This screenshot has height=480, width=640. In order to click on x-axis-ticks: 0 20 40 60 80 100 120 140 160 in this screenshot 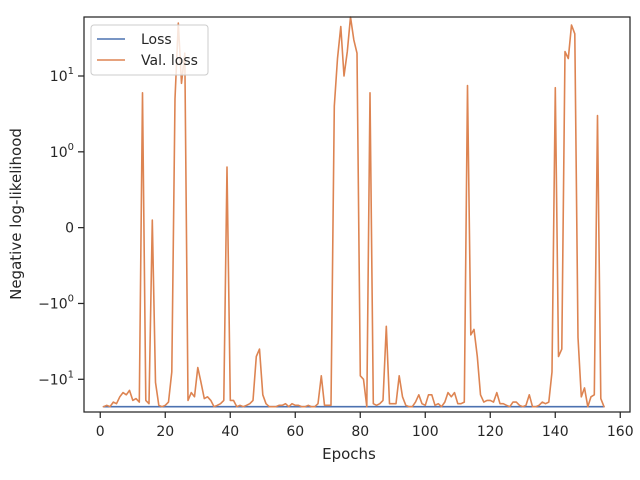, I will do `click(365, 426)`.